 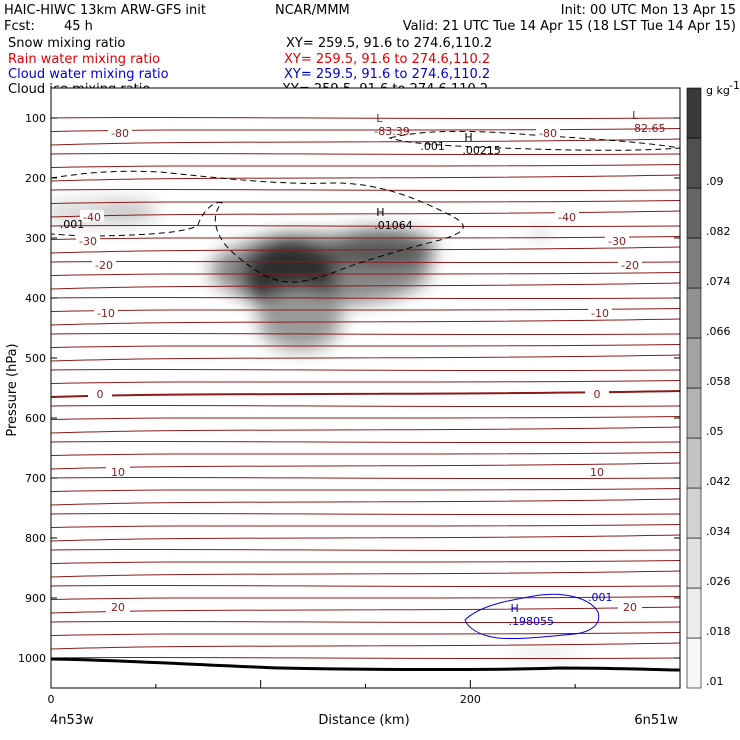 I want to click on field-name: Rain water mixing ratio, so click(x=84, y=59).